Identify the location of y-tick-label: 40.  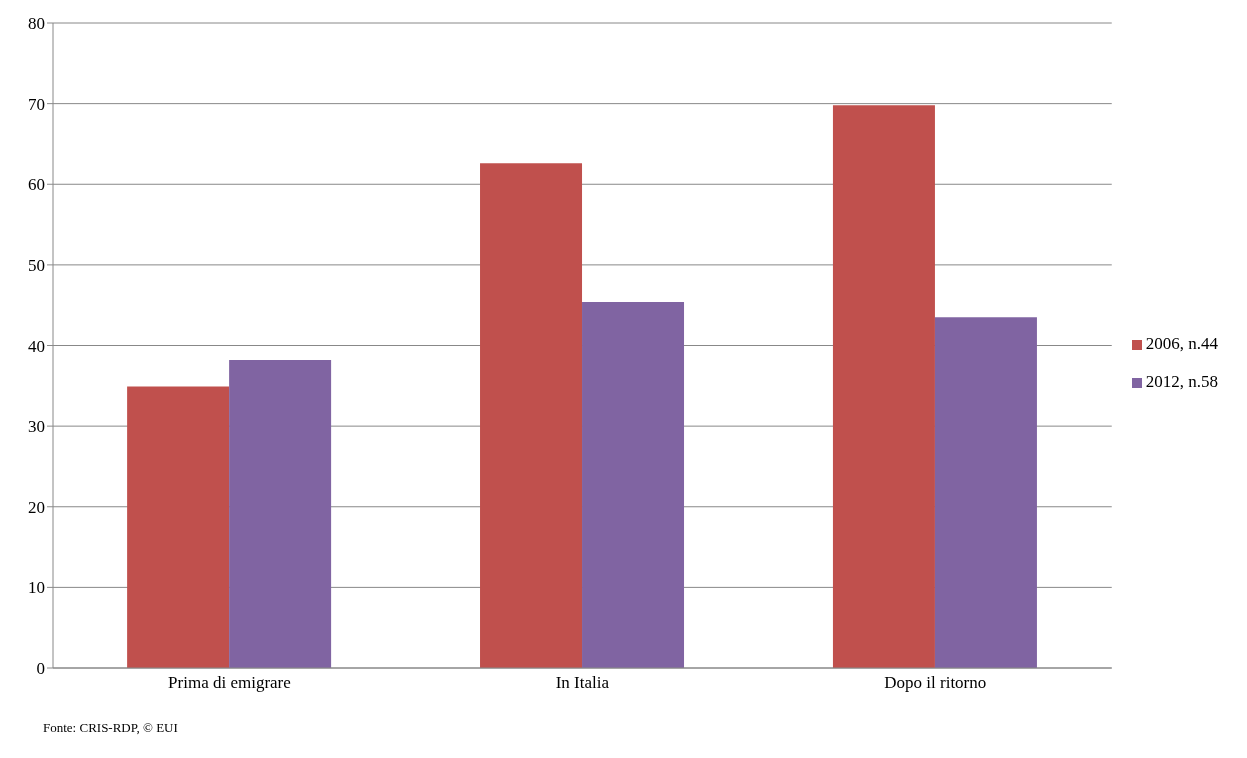
(36, 346).